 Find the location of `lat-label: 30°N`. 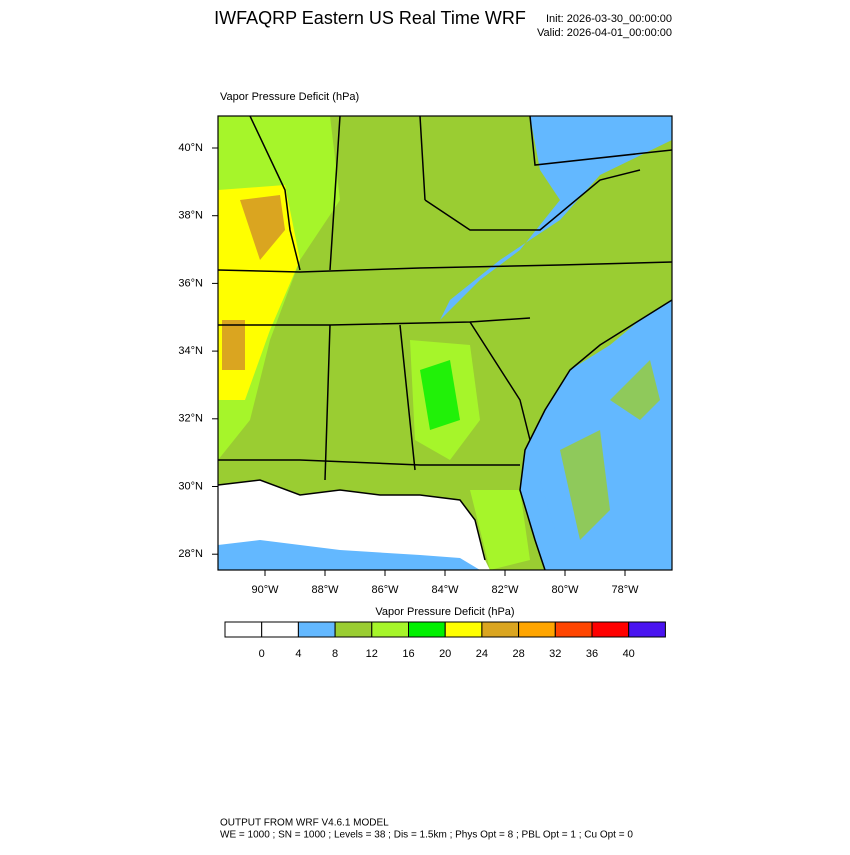

lat-label: 30°N is located at coordinates (190, 486).